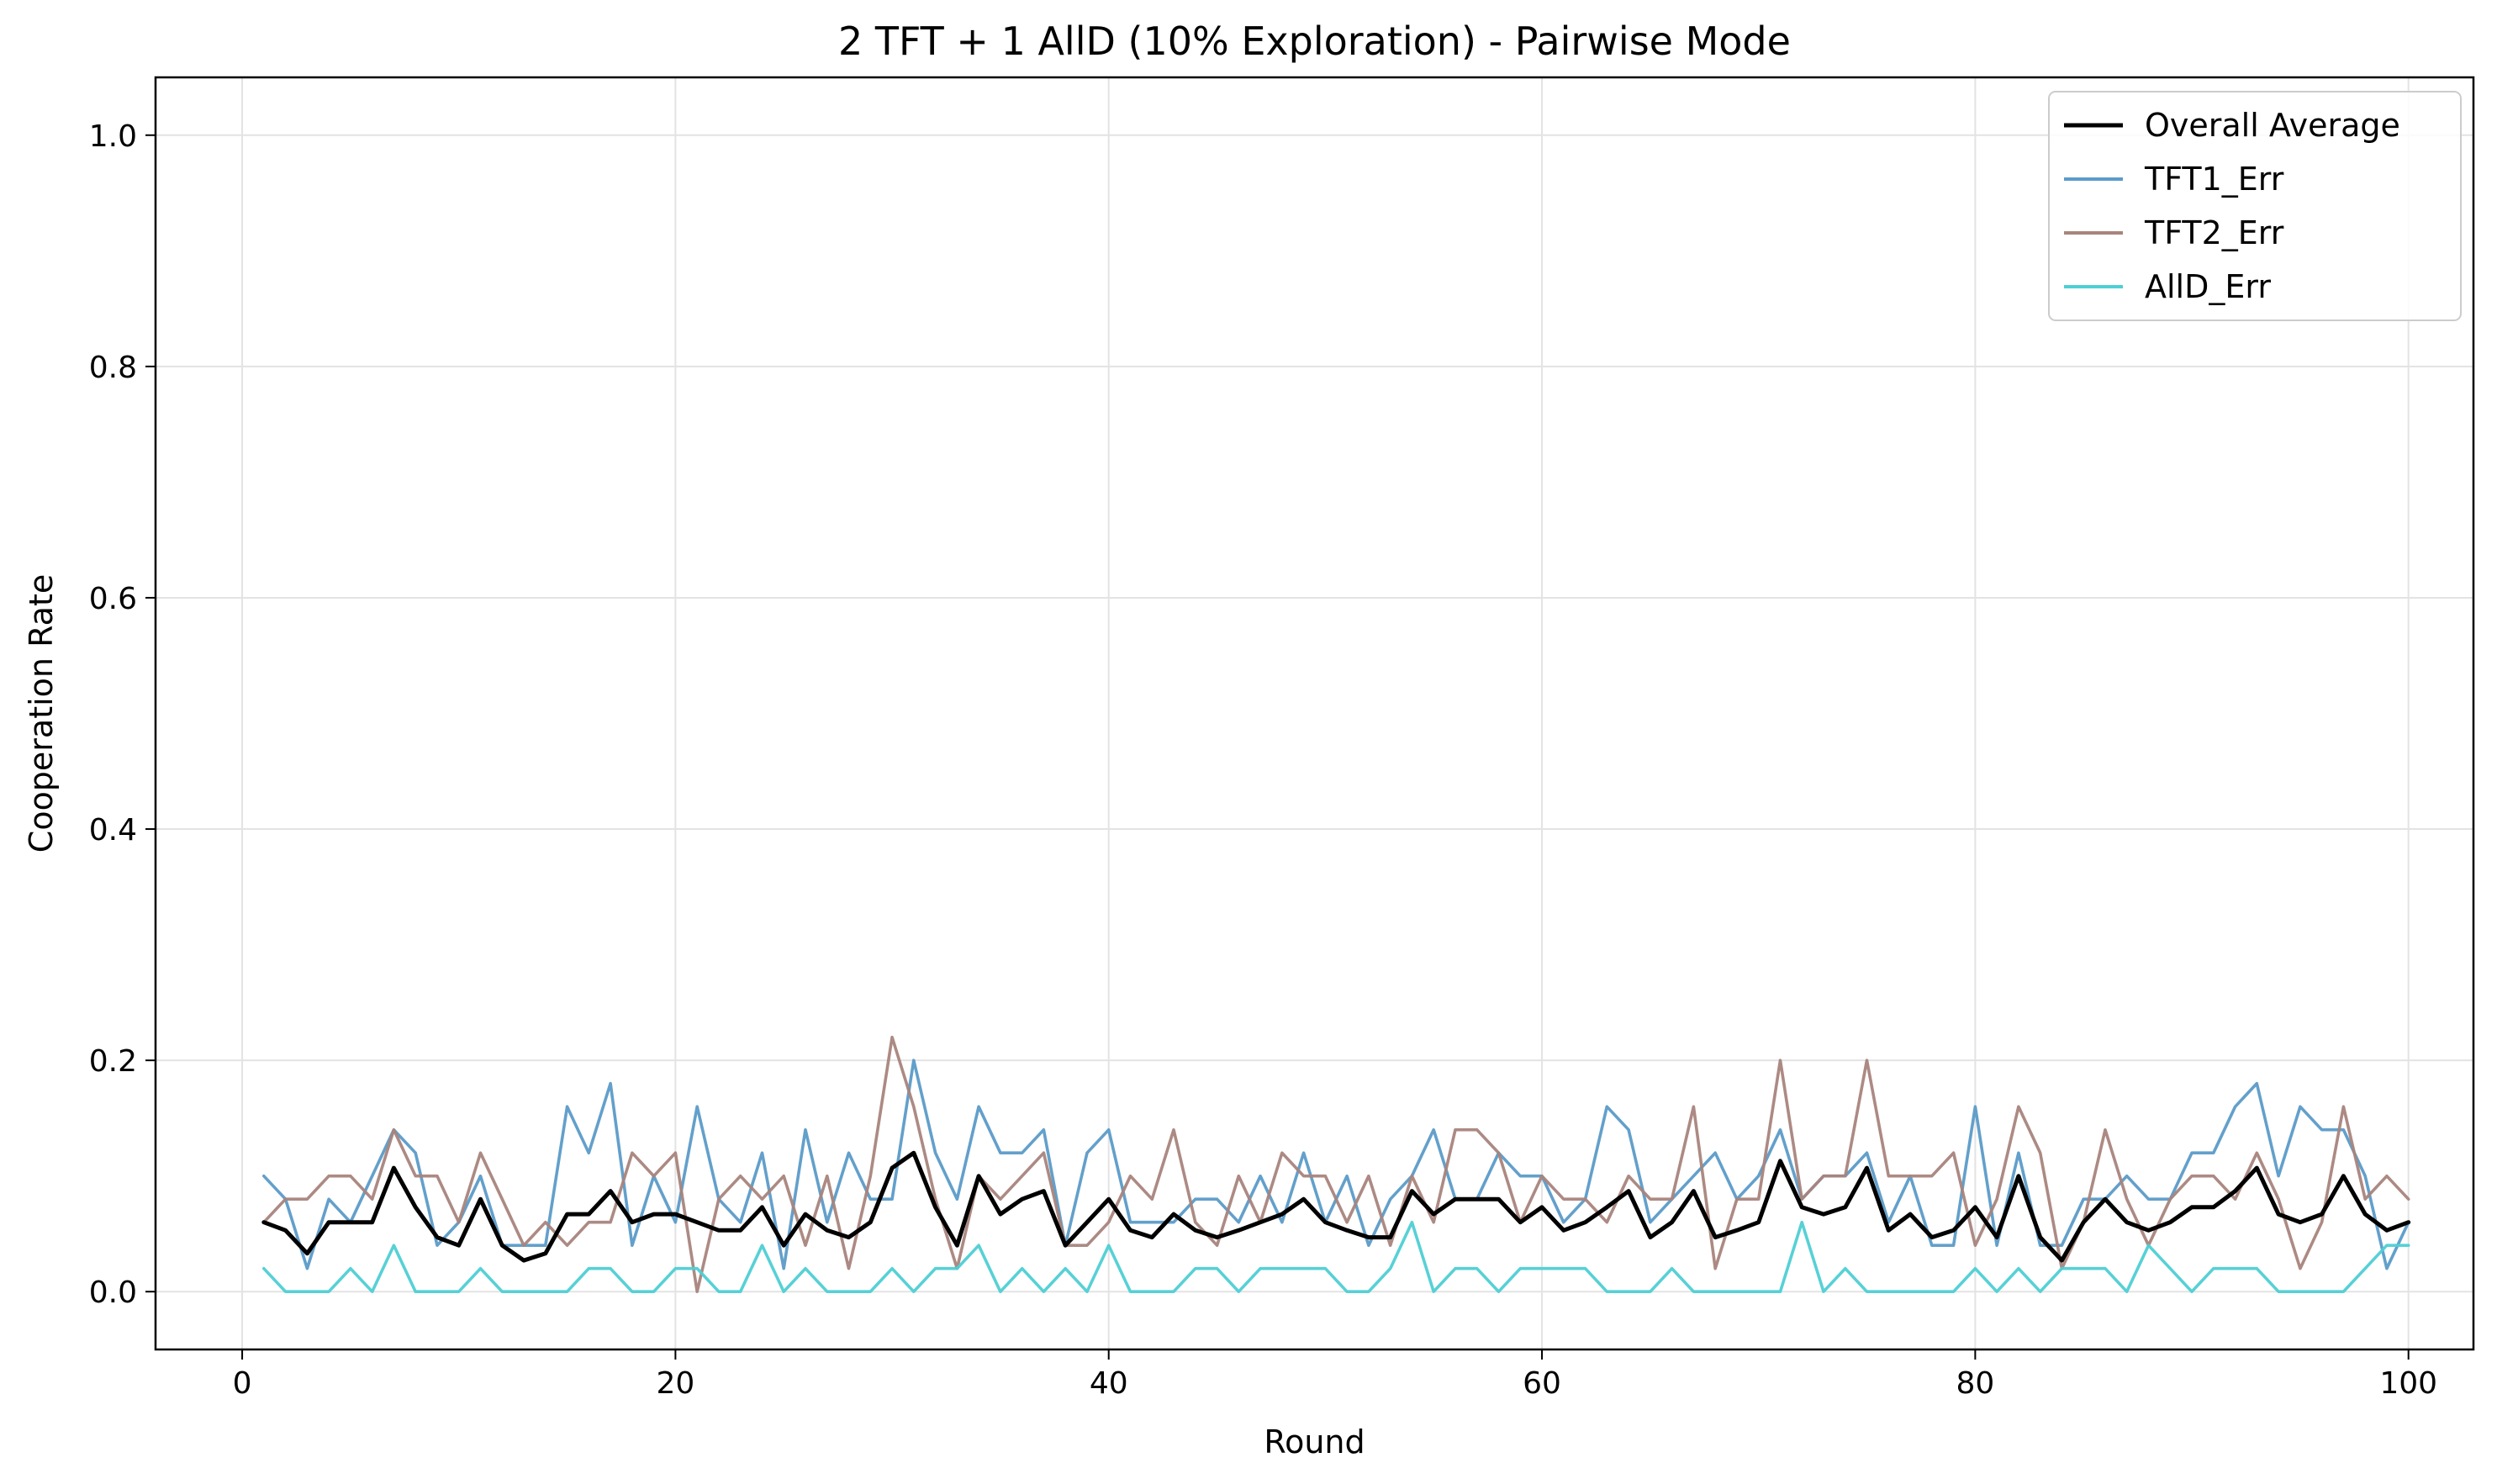 The width and height of the screenshot is (2497, 1484). I want to click on x-tick-label: 40, so click(1109, 1383).